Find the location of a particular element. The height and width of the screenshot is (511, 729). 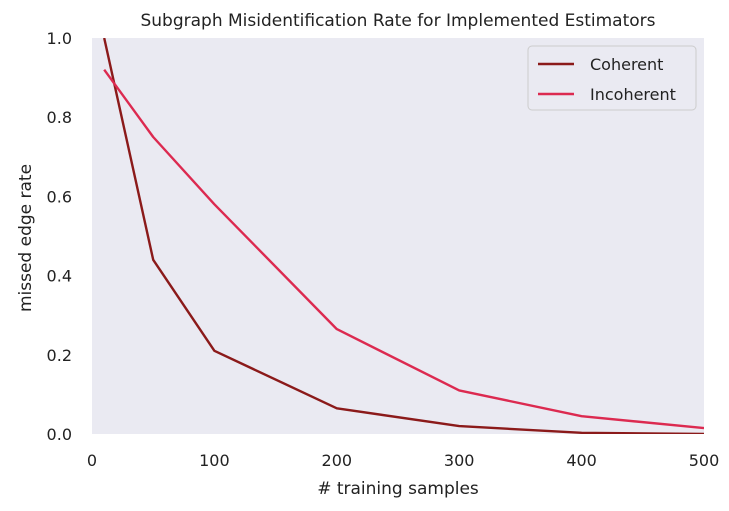

y-tick-label: 0.6 is located at coordinates (59, 196).